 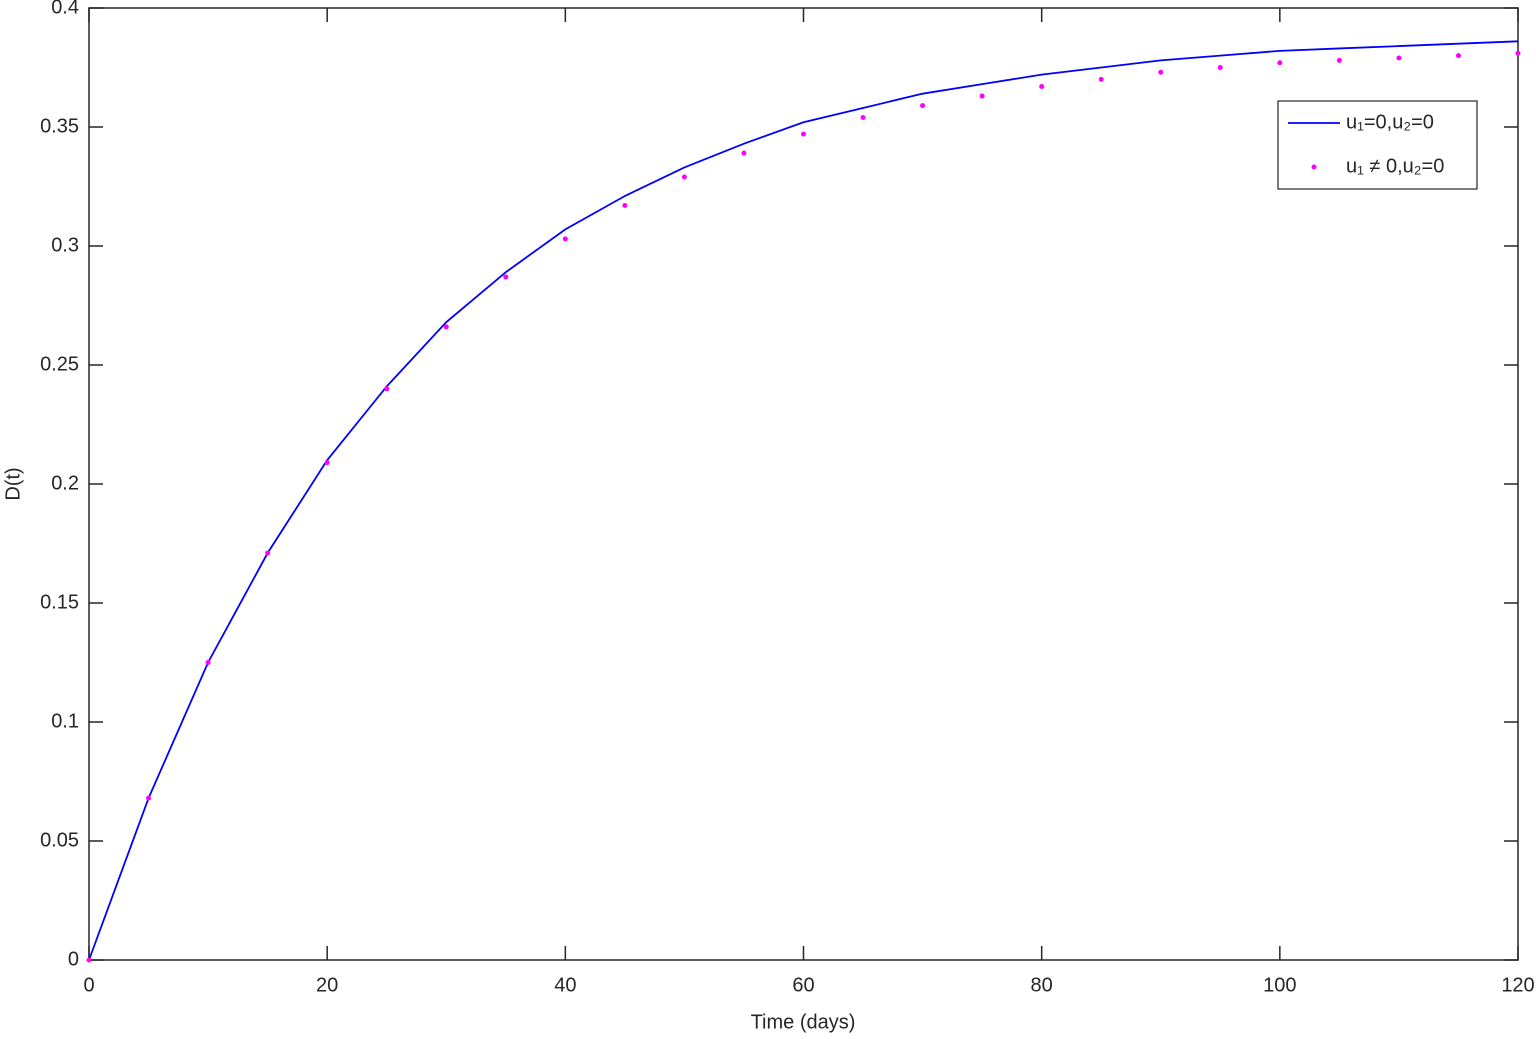 What do you see at coordinates (73, 959) in the screenshot?
I see `y-tick-label: 0` at bounding box center [73, 959].